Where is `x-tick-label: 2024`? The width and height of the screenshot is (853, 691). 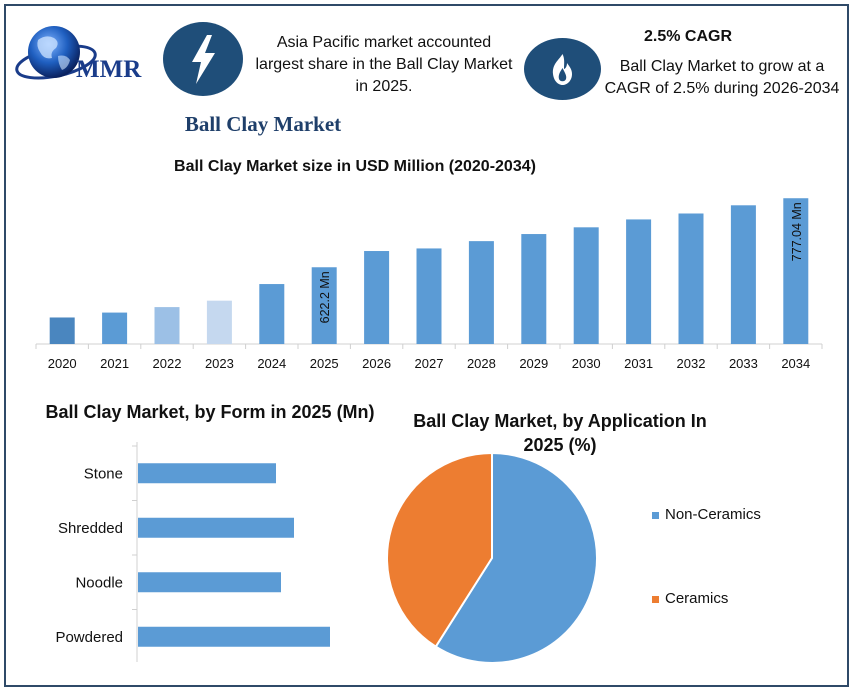
x-tick-label: 2024 is located at coordinates (271, 363).